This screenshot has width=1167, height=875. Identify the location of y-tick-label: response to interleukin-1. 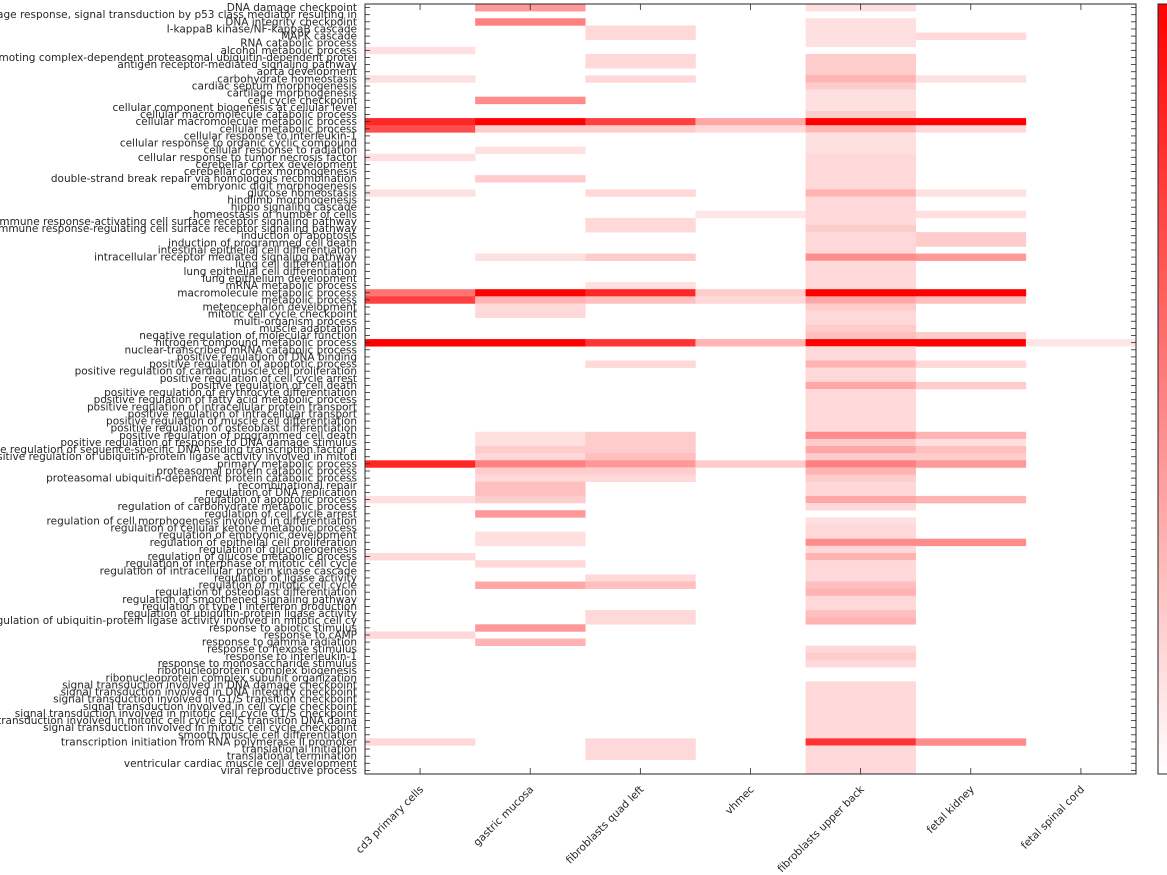
(291, 657).